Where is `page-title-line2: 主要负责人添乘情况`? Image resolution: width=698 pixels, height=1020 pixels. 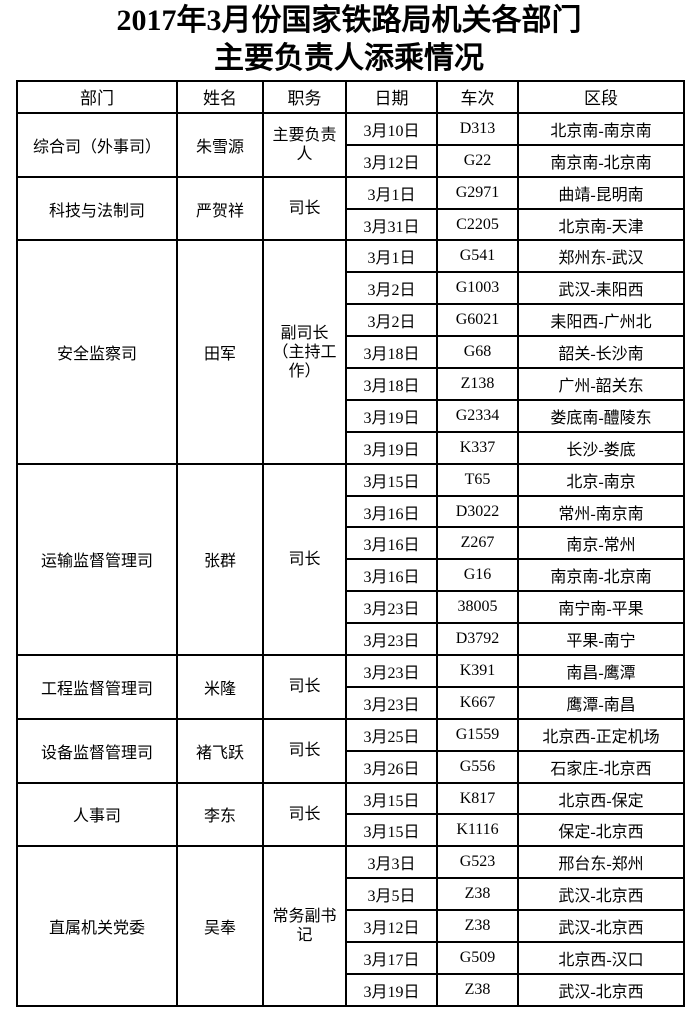 page-title-line2: 主要负责人添乘情况 is located at coordinates (349, 58).